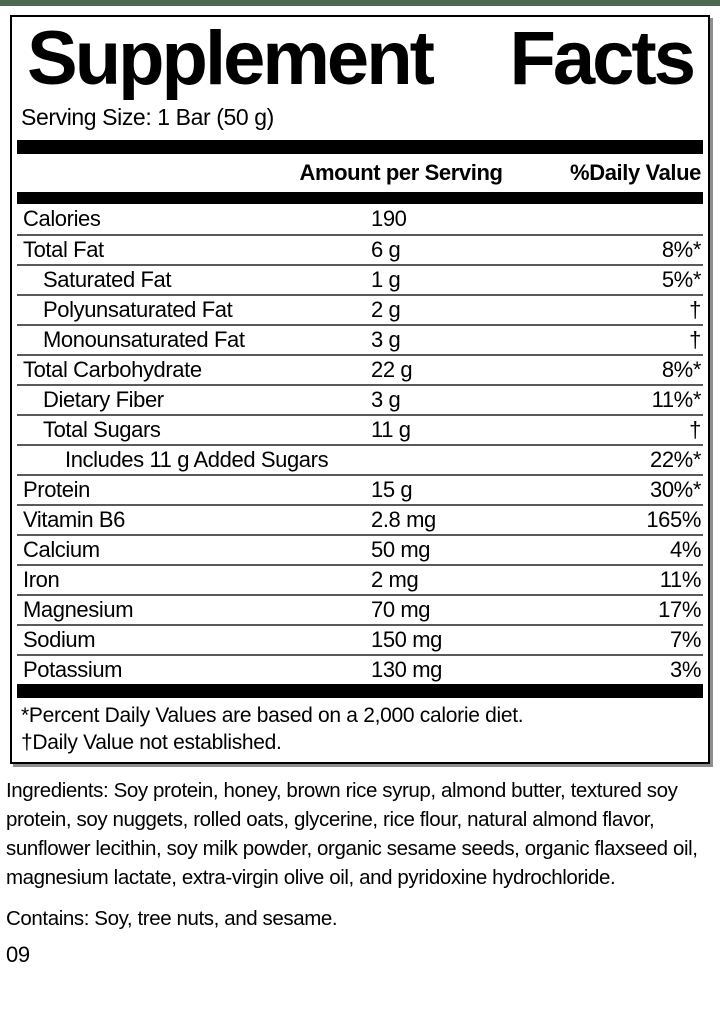 The height and width of the screenshot is (1023, 720). I want to click on nutrient-name: Sodium, so click(59, 640).